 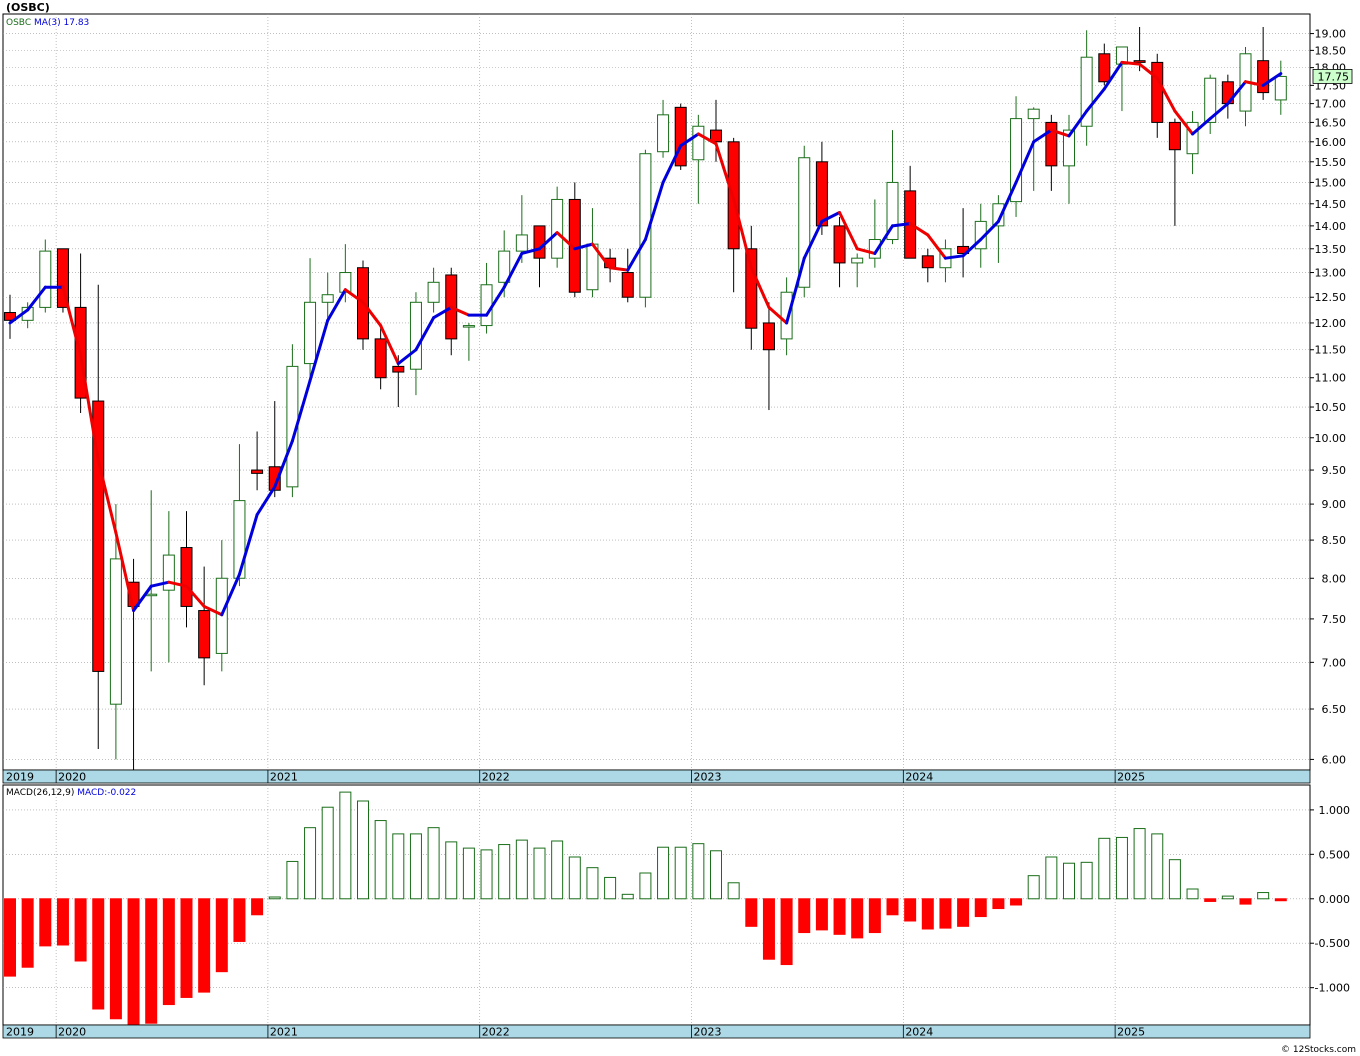 I want to click on macd-year-label: 2021, so click(x=284, y=1032).